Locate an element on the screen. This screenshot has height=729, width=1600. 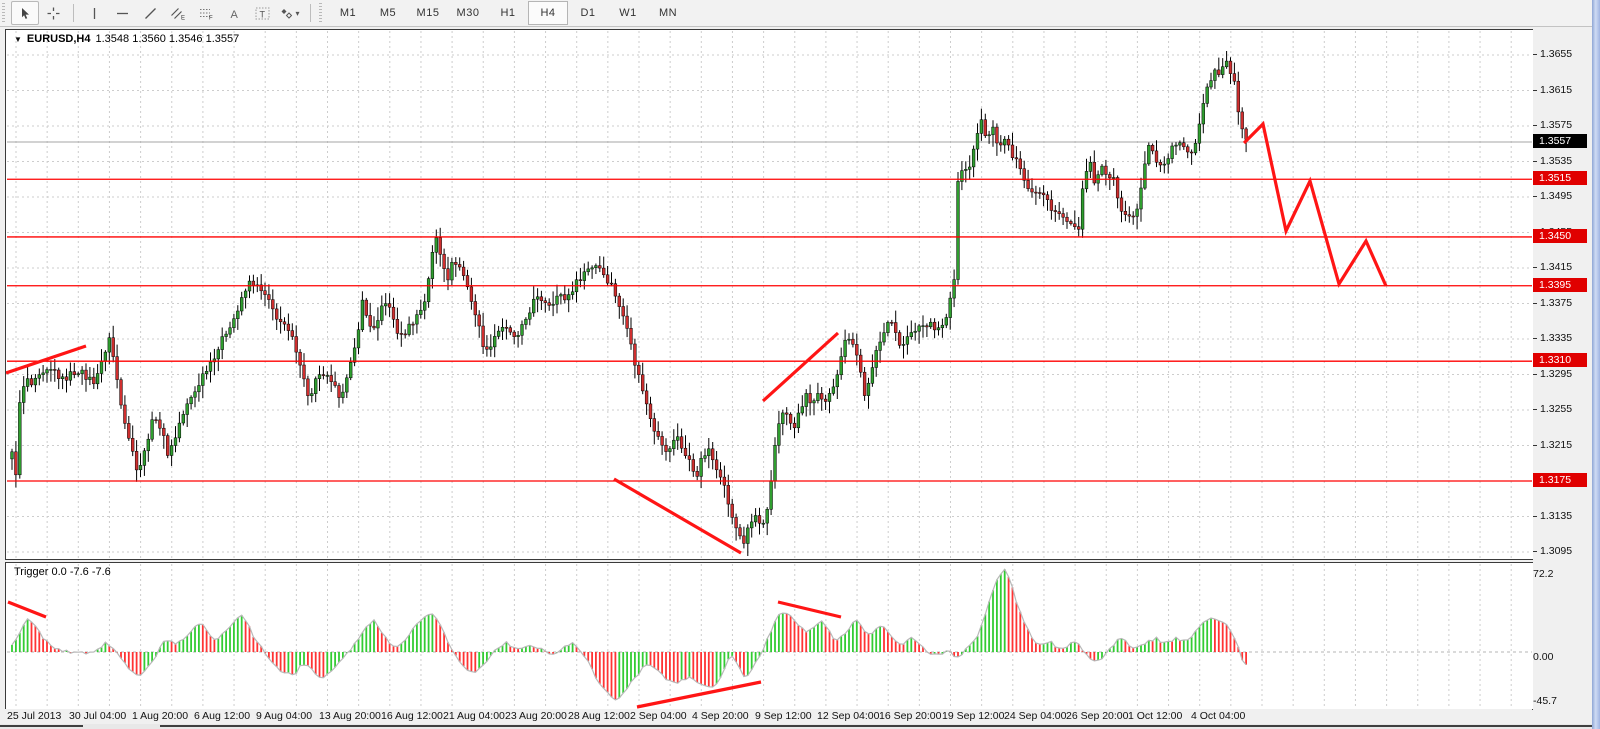
text-tool-button: A is located at coordinates (234, 13).